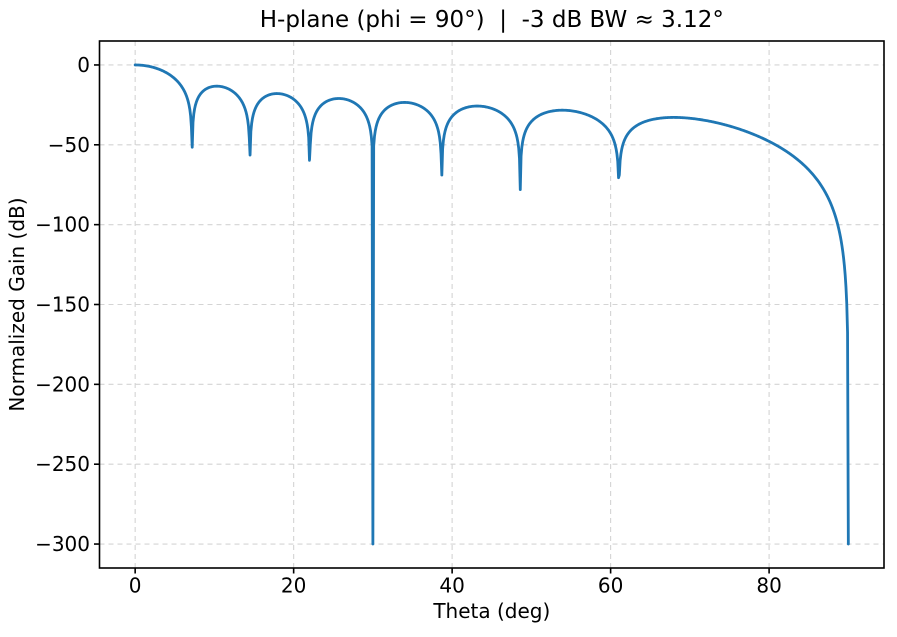 Image resolution: width=897 pixels, height=637 pixels. What do you see at coordinates (492, 20) in the screenshot?
I see `chart-title: H-plane (phi = 90°) | -3 dB BW ≈ 3.12°` at bounding box center [492, 20].